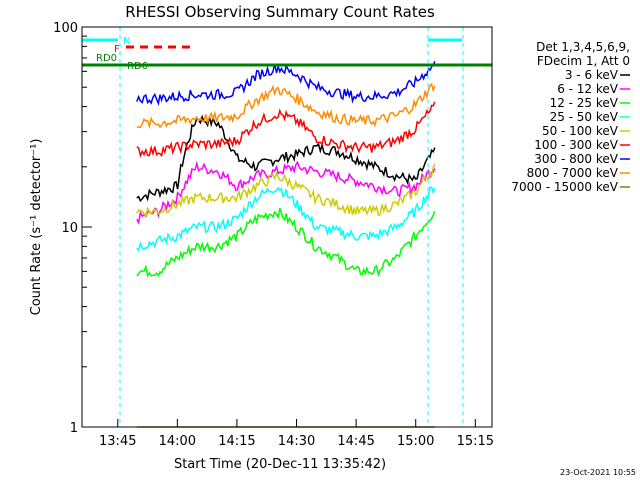 Image resolution: width=640 pixels, height=485 pixels. Describe the element at coordinates (415, 441) in the screenshot. I see `x-tick-label: 15:00` at that location.